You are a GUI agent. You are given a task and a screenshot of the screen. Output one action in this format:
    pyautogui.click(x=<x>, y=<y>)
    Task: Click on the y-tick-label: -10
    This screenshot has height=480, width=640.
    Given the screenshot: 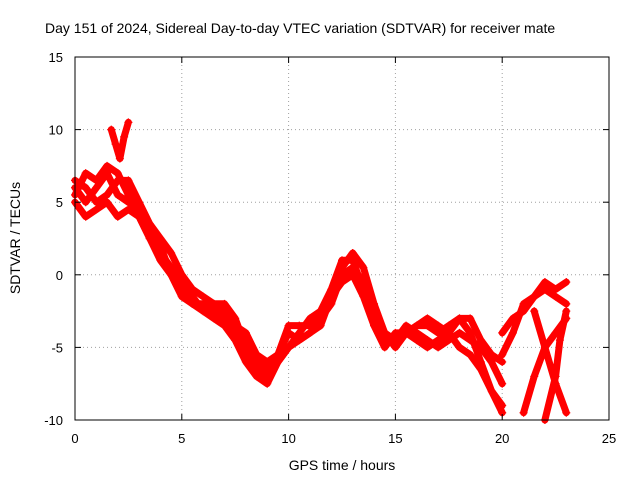 What is the action you would take?
    pyautogui.click(x=53, y=420)
    